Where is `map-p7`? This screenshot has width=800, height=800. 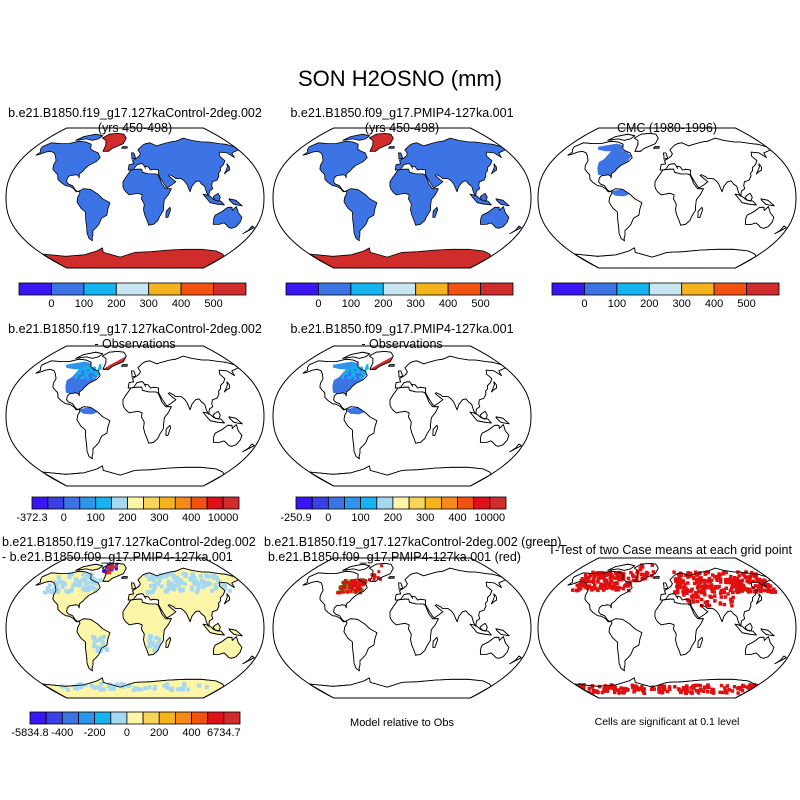
map-p7 is located at coordinates (135, 628).